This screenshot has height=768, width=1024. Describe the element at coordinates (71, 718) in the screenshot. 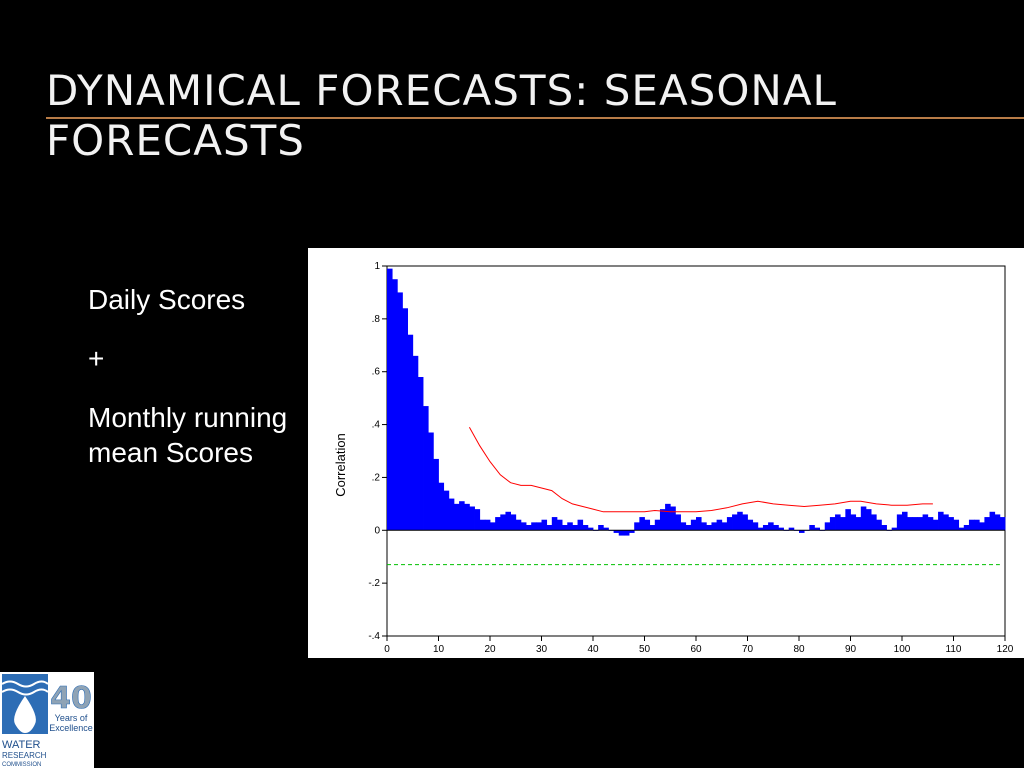

I see `logo-tagline-1: Years of` at that location.